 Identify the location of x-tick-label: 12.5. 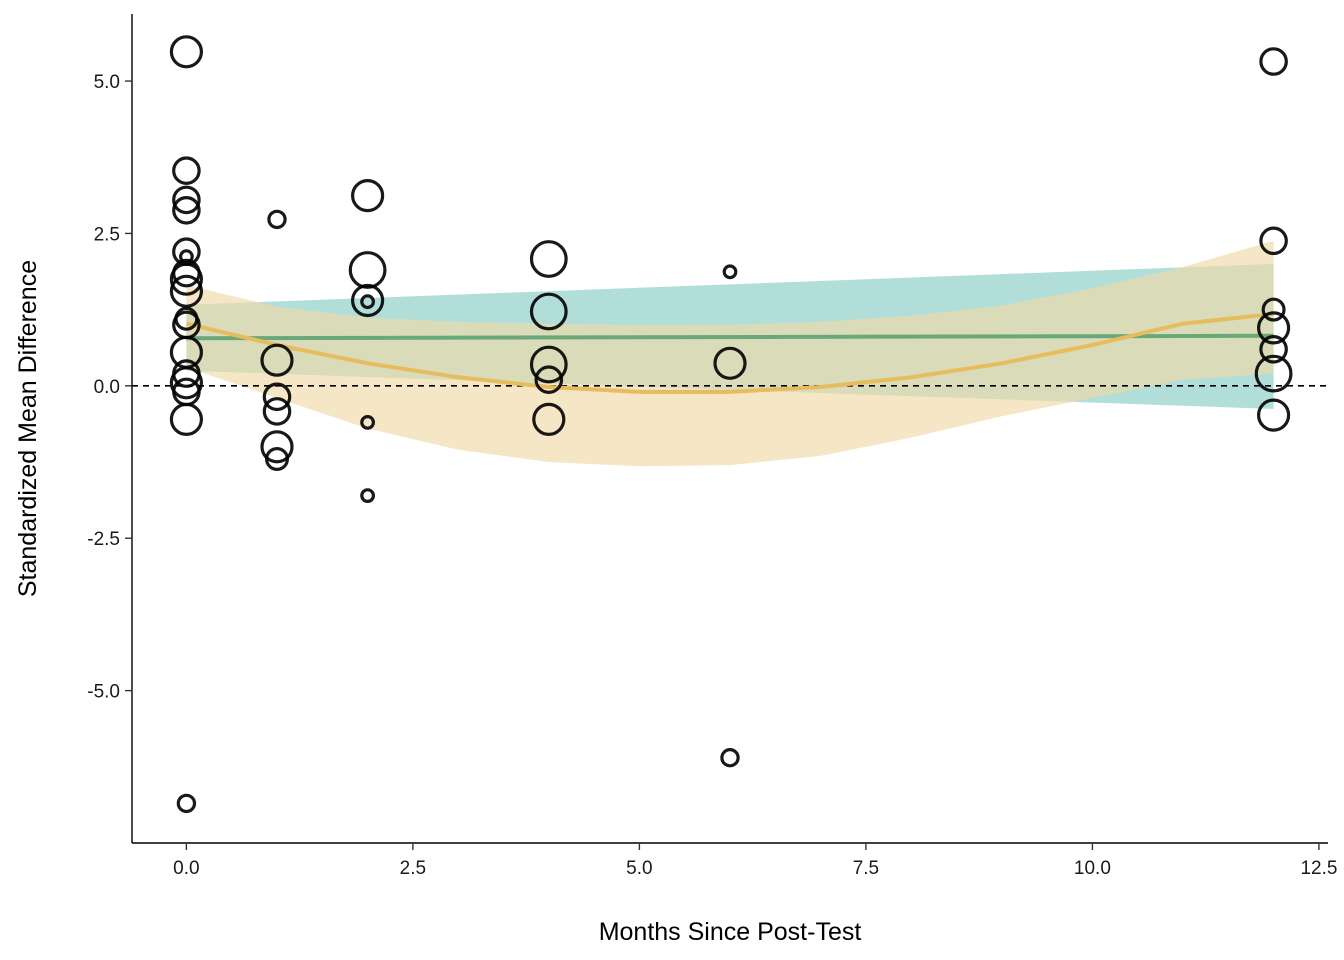
(1318, 868).